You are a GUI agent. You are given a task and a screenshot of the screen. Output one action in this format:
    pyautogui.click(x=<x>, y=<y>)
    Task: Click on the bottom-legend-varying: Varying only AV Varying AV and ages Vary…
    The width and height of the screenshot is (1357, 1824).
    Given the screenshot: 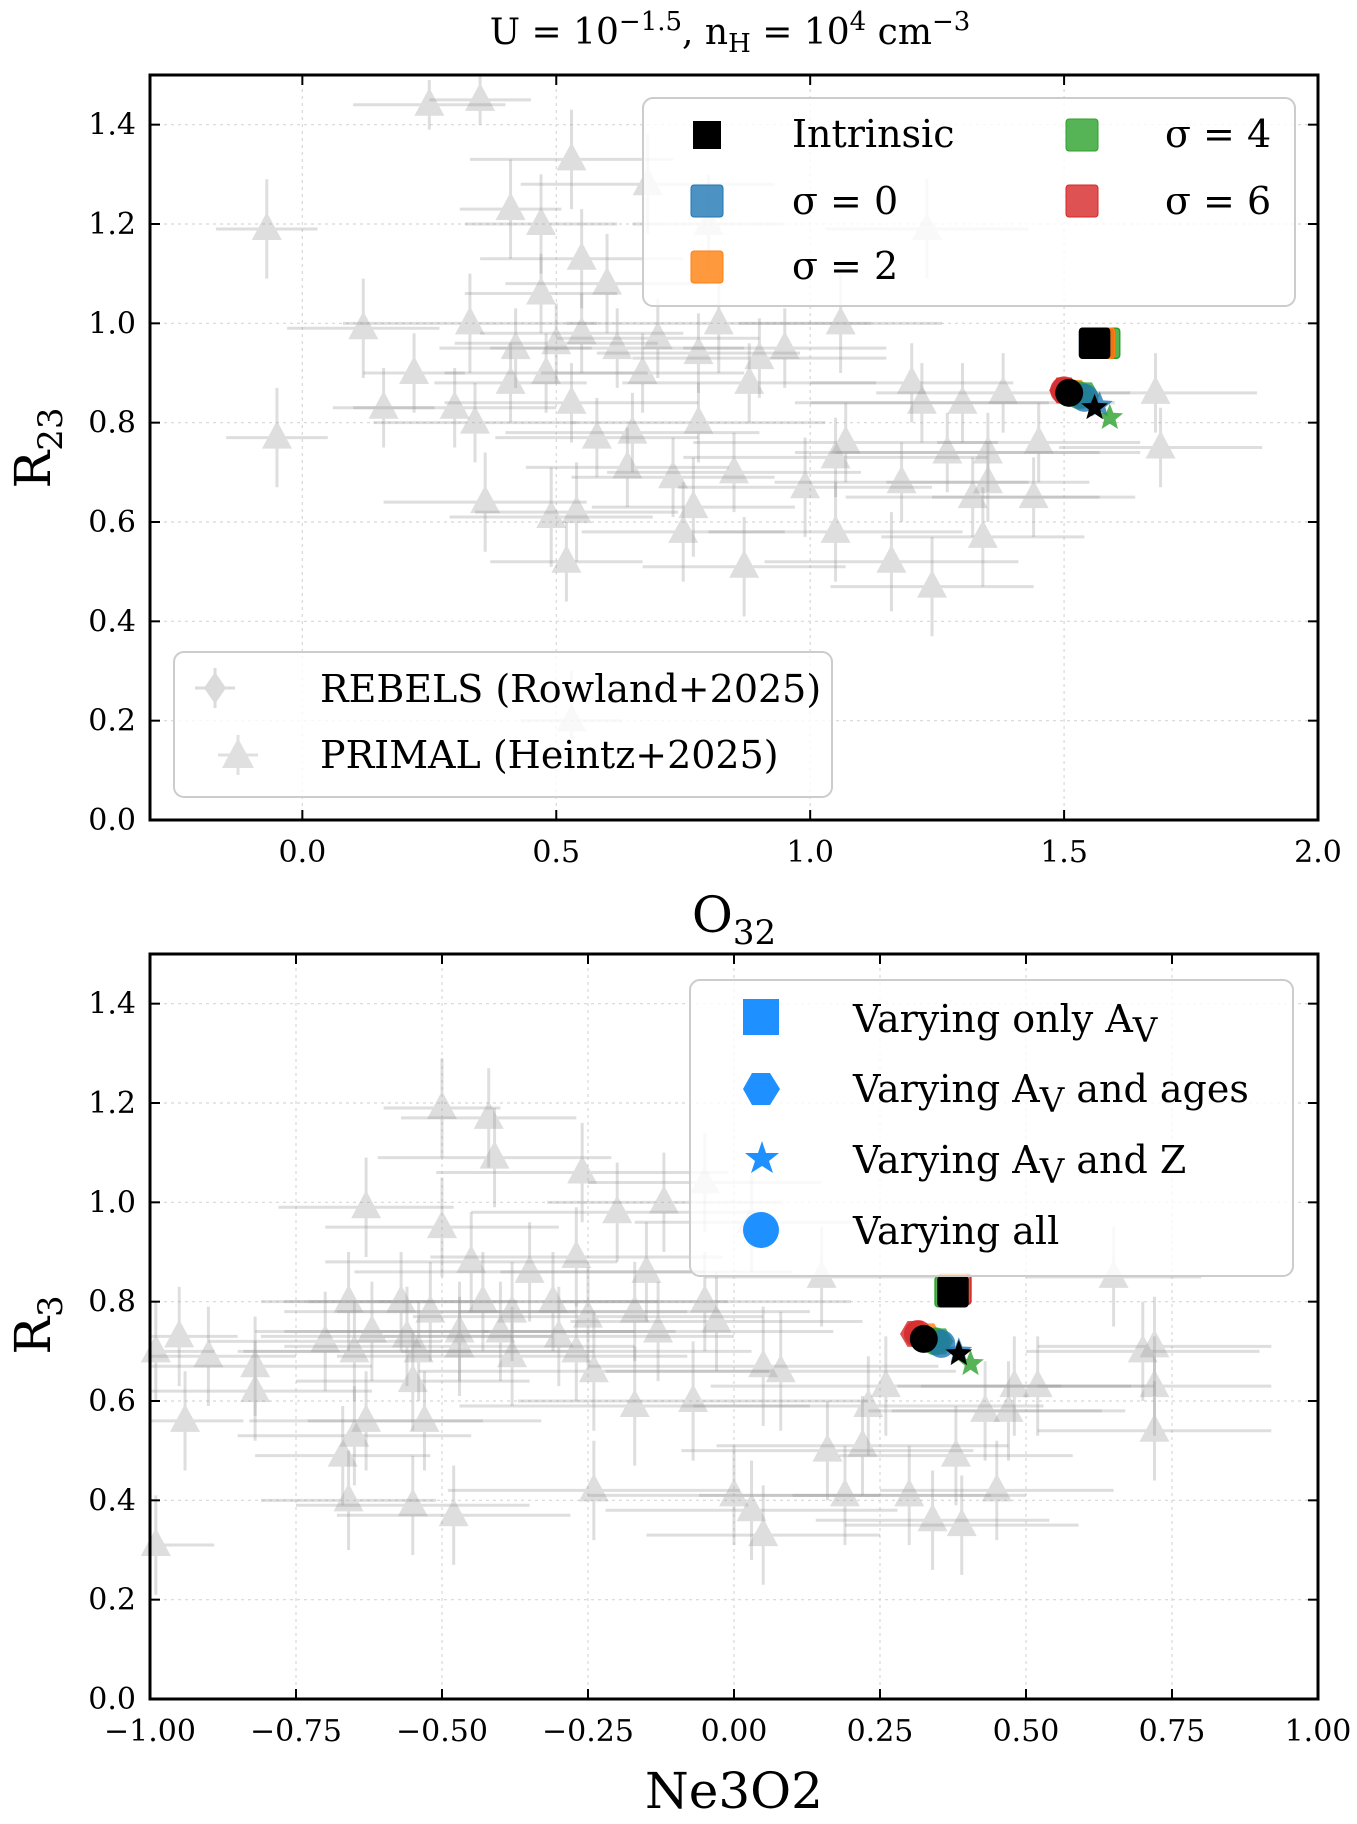 What is the action you would take?
    pyautogui.click(x=991, y=1128)
    